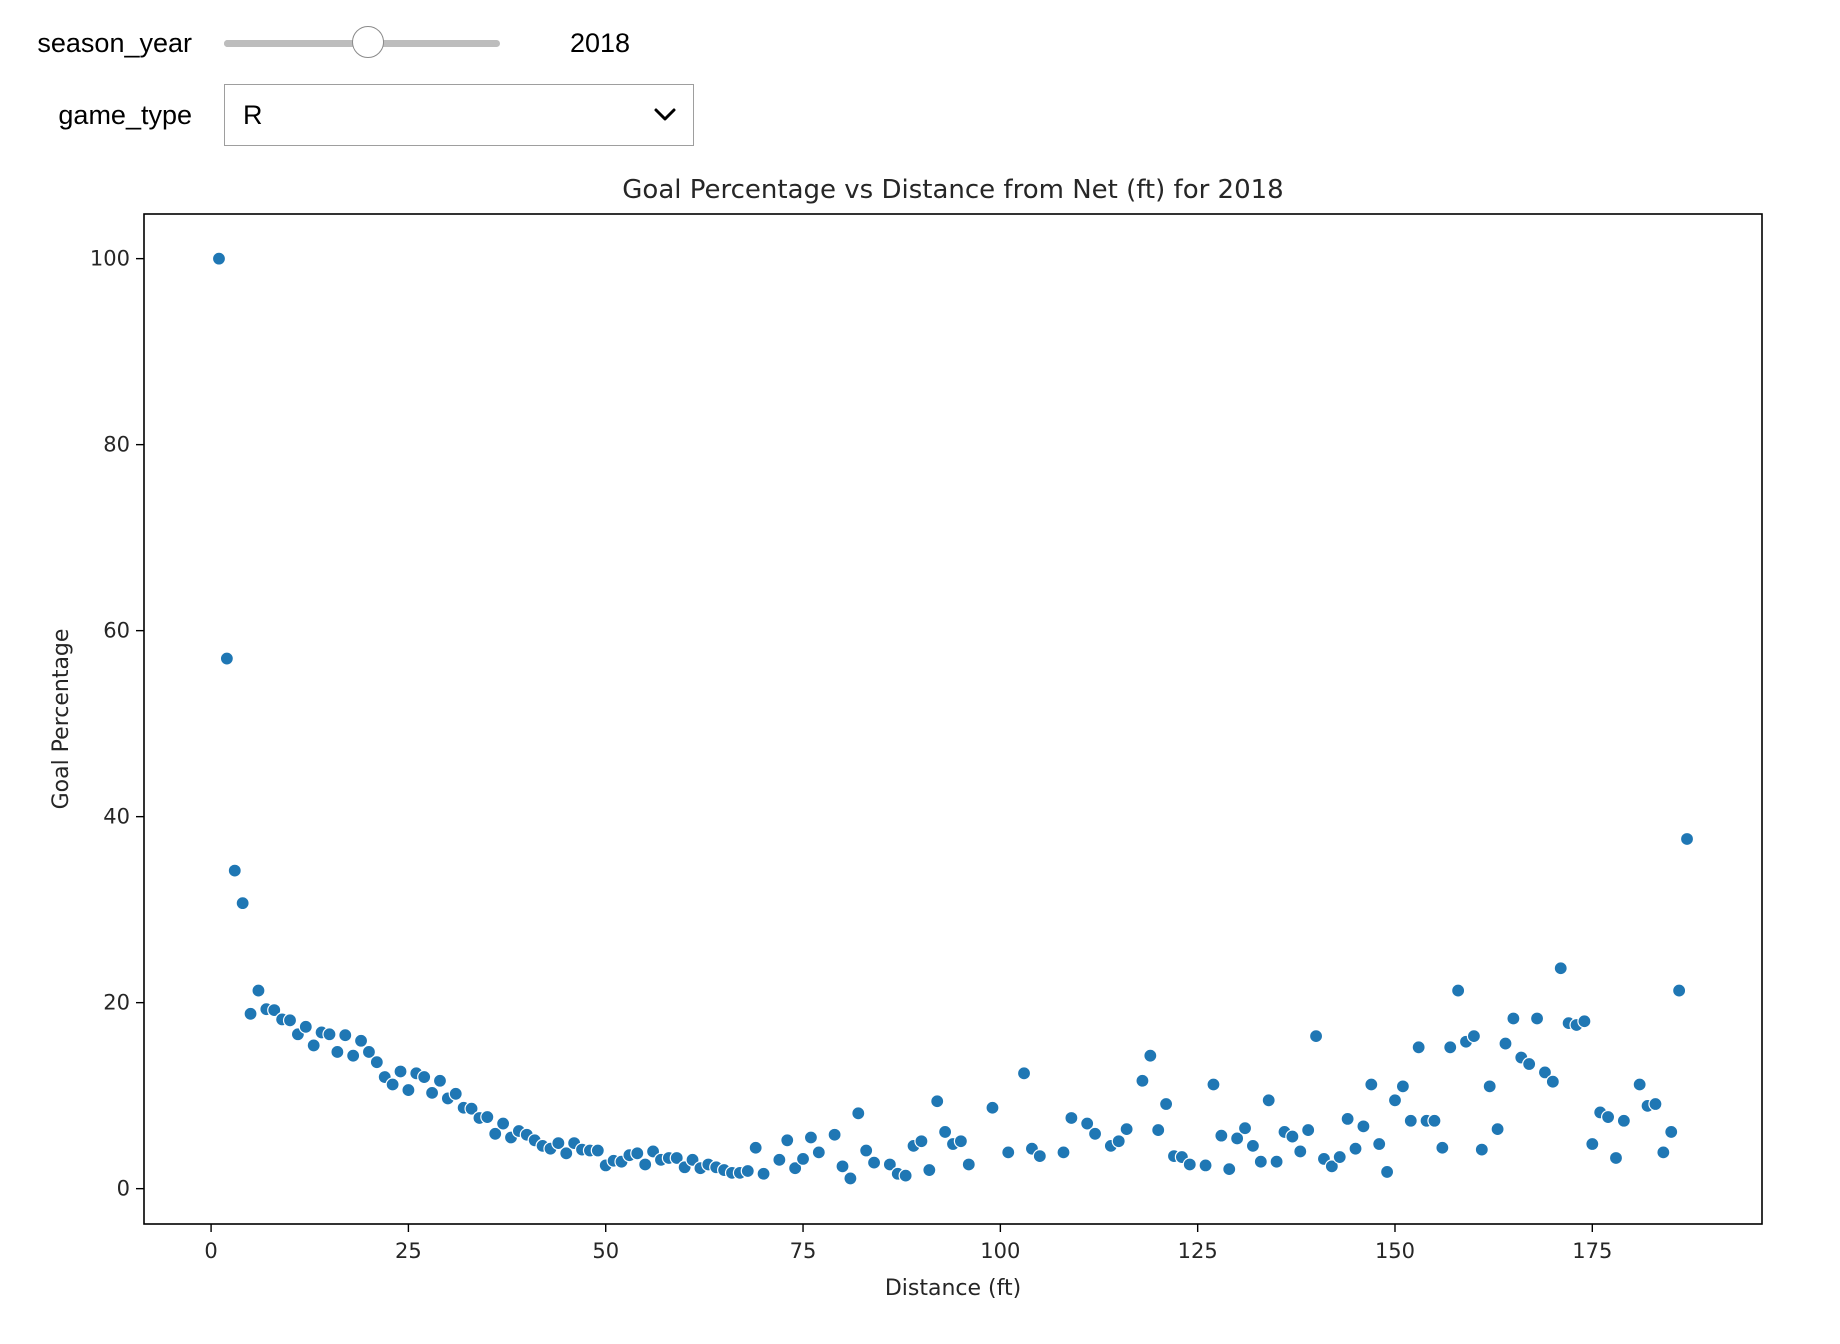 This screenshot has height=1344, width=1840. What do you see at coordinates (665, 114) in the screenshot?
I see `chevron-down-icon` at bounding box center [665, 114].